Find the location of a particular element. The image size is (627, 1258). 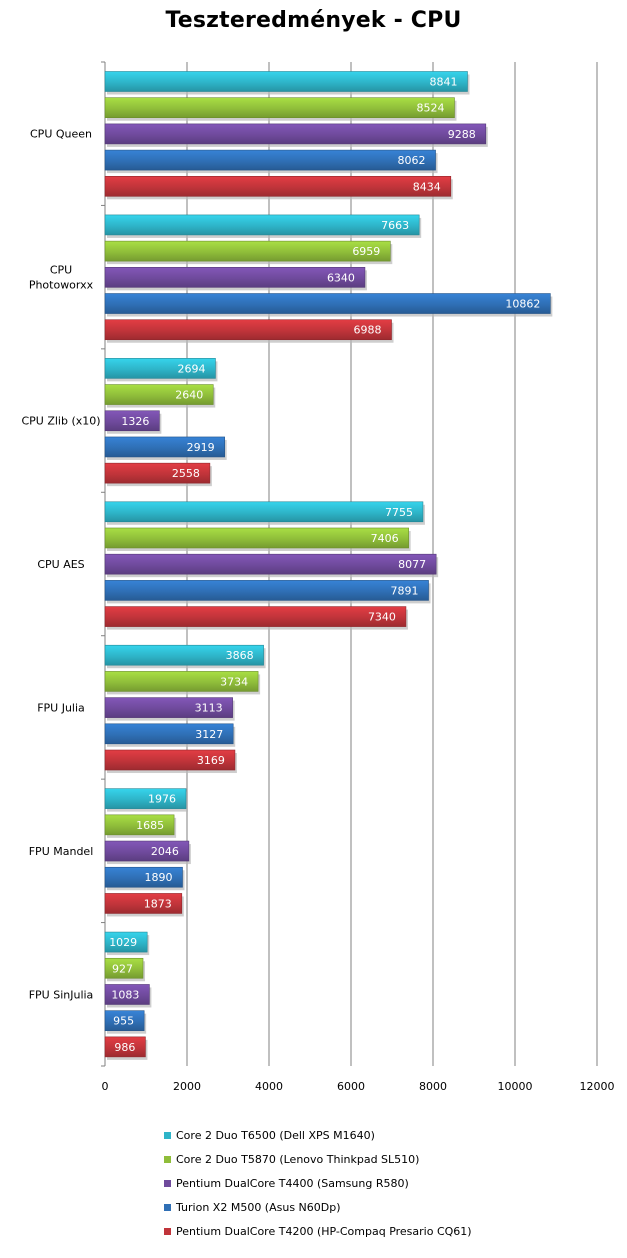

legend-label: Core 2 Duo T6500 (Dell XPS M1640) is located at coordinates (275, 1135).